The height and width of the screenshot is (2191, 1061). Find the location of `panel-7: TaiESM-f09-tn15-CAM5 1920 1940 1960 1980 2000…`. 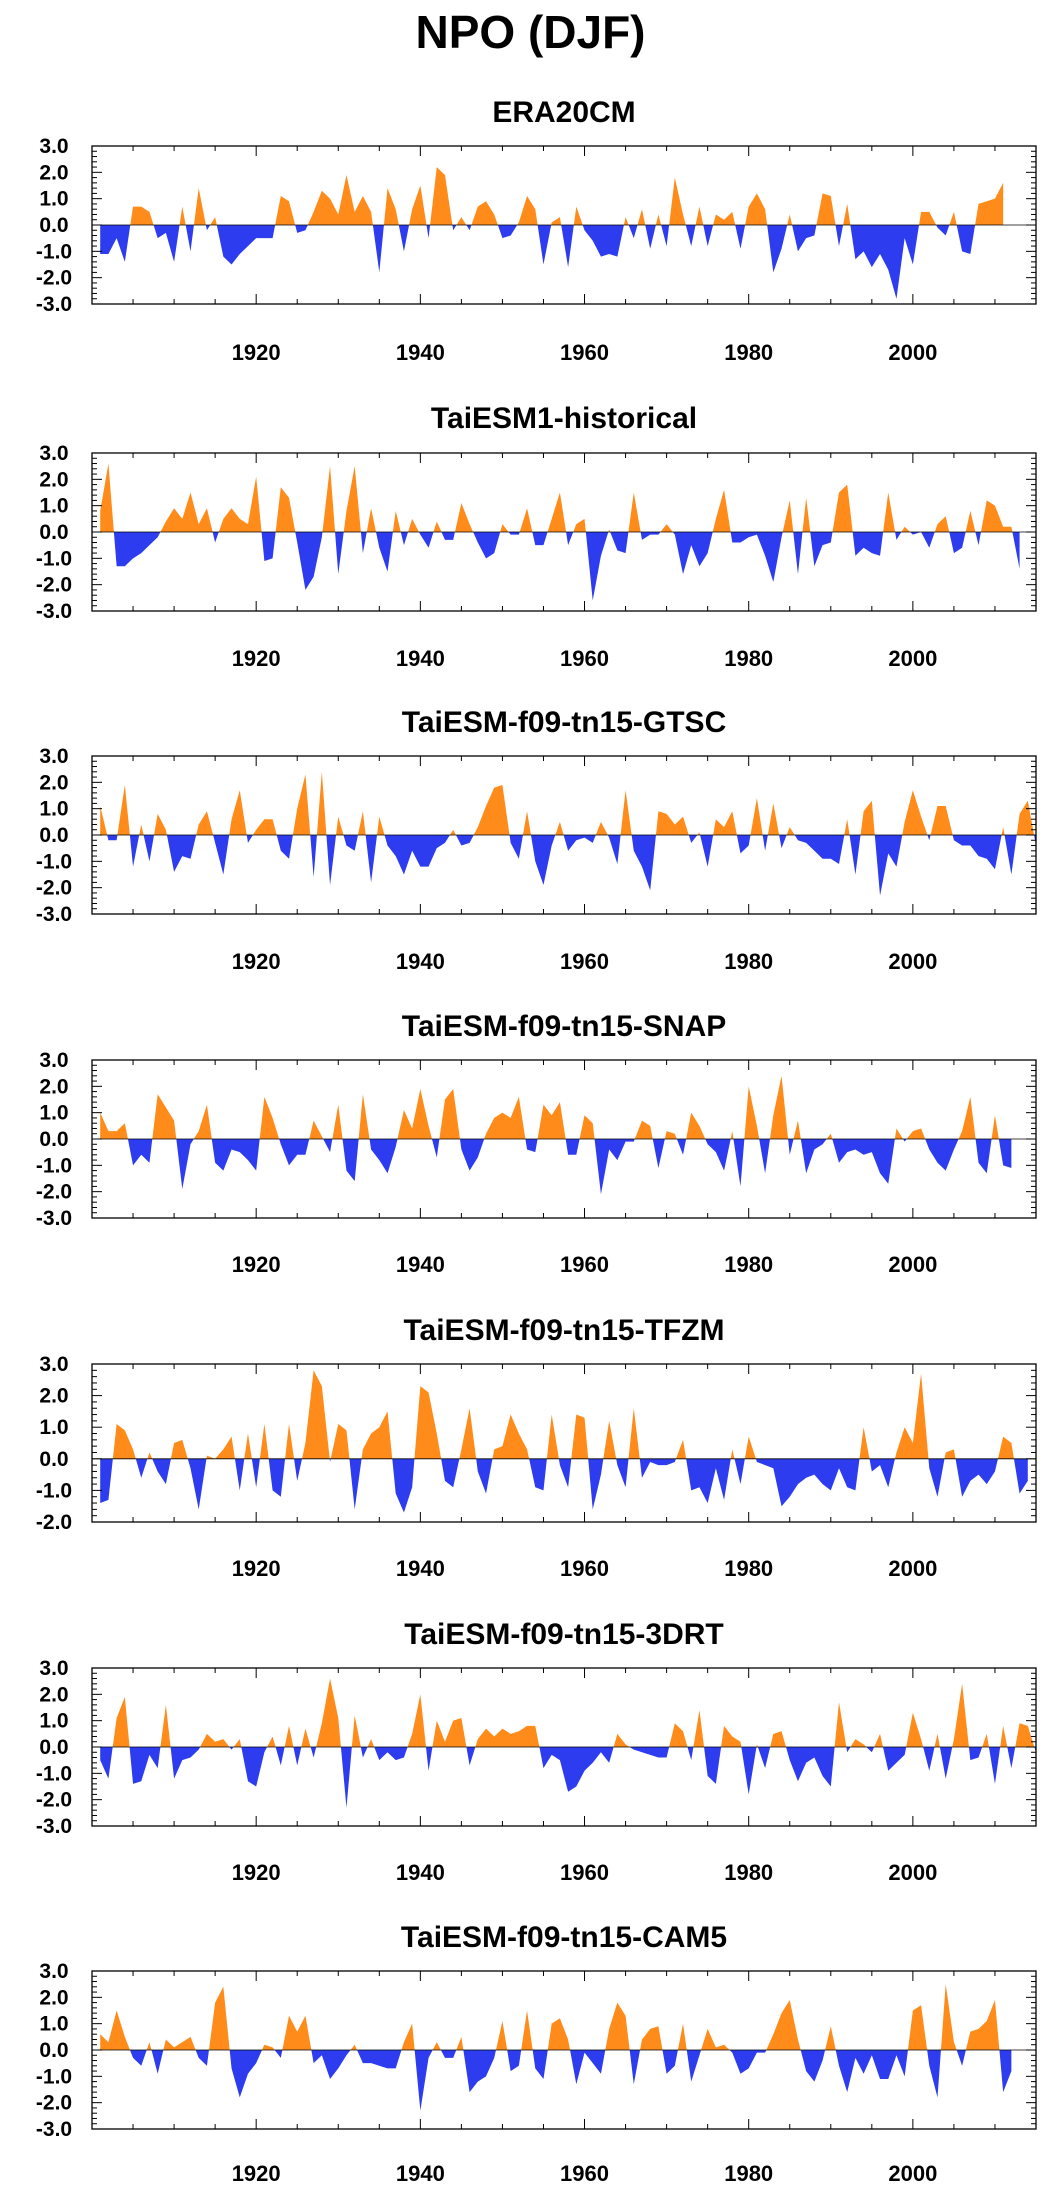

panel-7: TaiESM-f09-tn15-CAM5 1920 1940 1960 1980 2000… is located at coordinates (536, 2053).